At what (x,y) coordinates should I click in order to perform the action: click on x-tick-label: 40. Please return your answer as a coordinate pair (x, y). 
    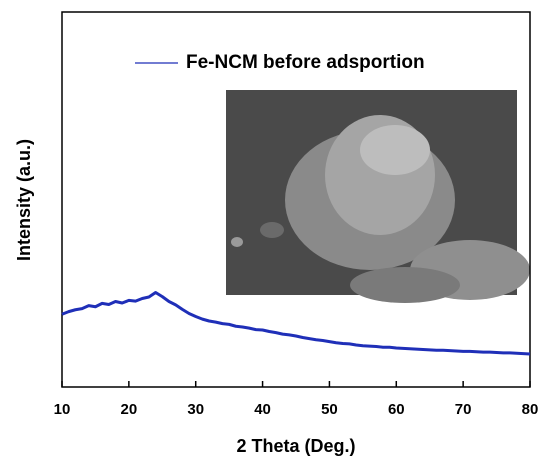
    Looking at the image, I should click on (262, 409).